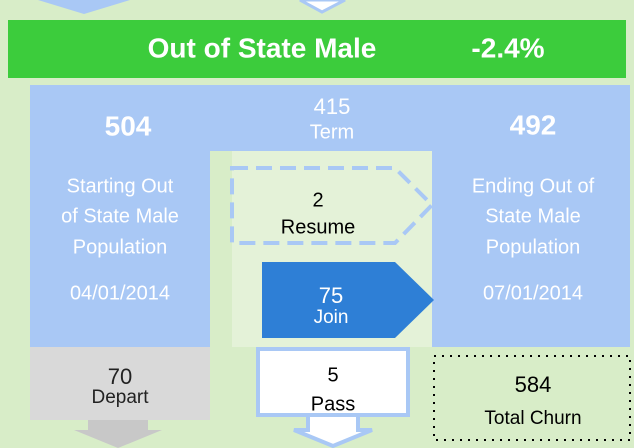  I want to click on start-label: of State Male, so click(120, 216).